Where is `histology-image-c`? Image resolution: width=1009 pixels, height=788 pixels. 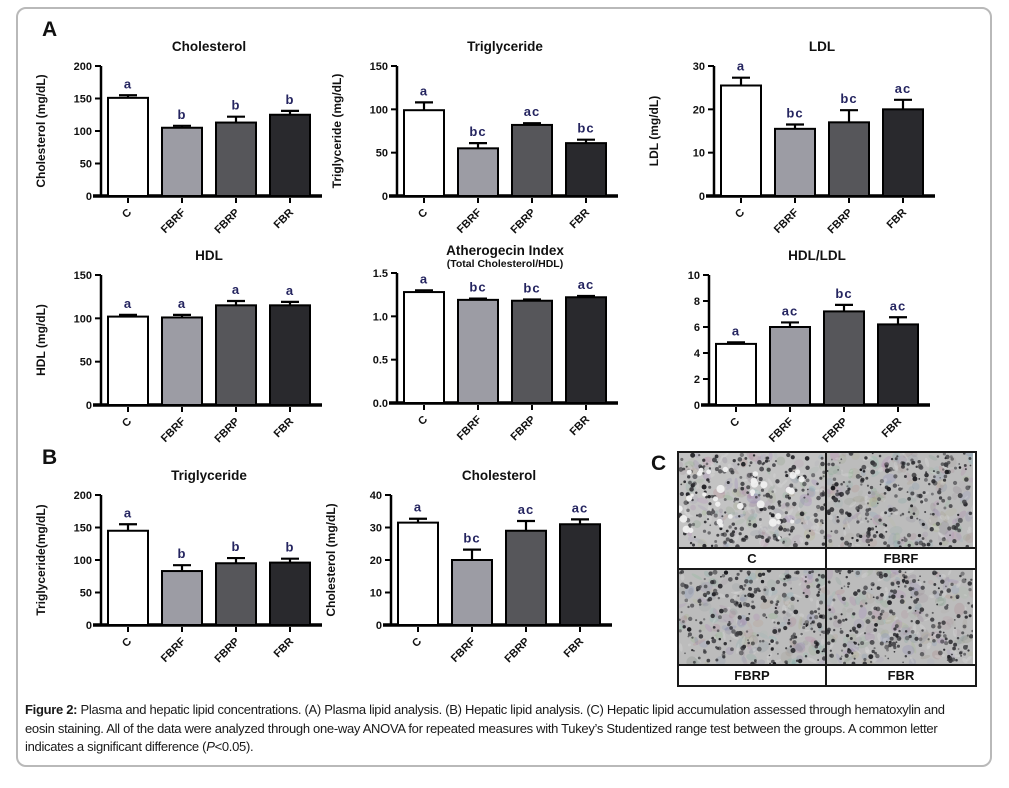 histology-image-c is located at coordinates (752, 500).